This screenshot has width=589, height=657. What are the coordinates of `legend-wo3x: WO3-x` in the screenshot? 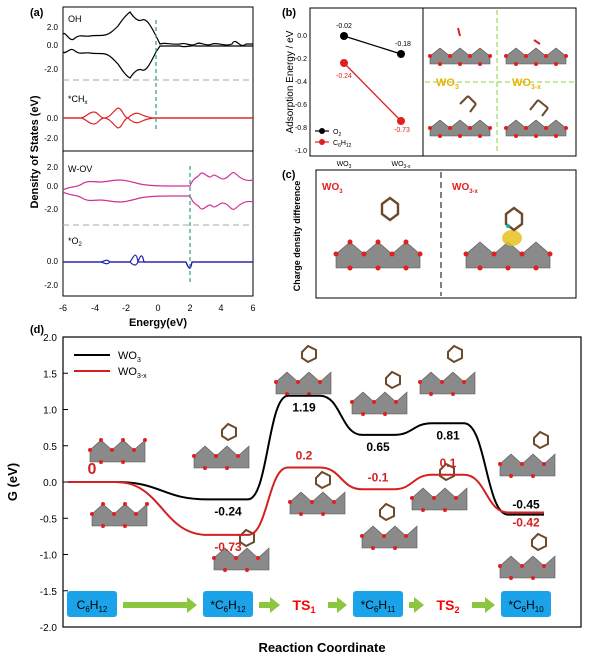 It's located at (132, 373).